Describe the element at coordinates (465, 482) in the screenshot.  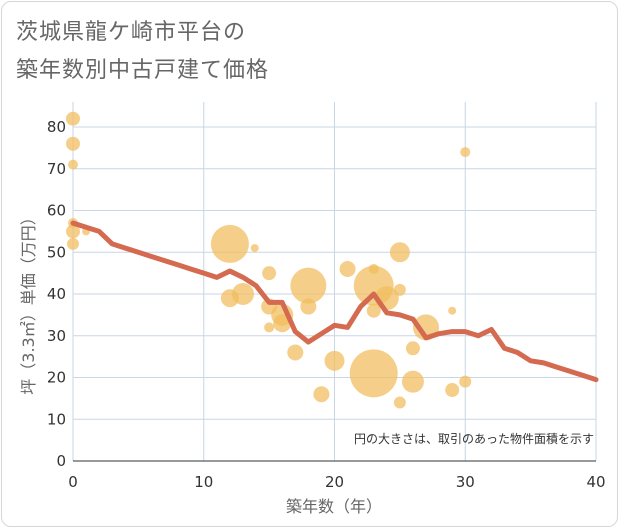
I see `x-tick-label: 30` at that location.